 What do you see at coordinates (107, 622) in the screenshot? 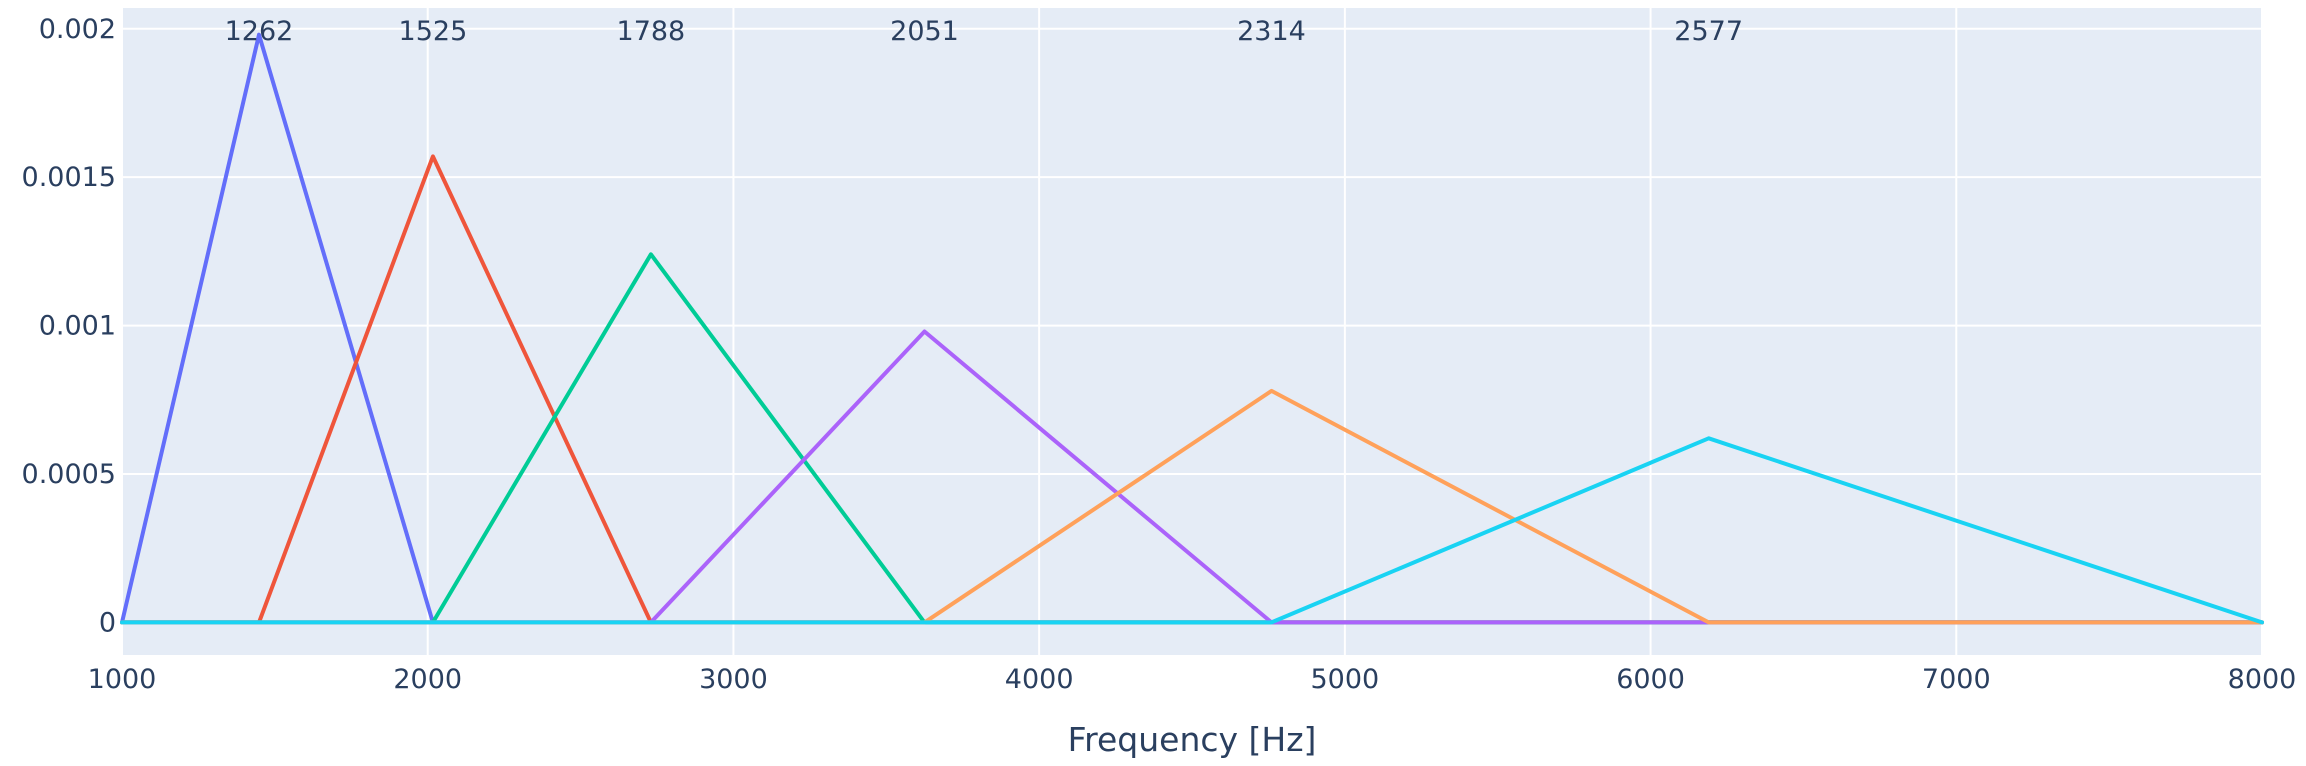
I see `y-tick-label: 0` at bounding box center [107, 622].